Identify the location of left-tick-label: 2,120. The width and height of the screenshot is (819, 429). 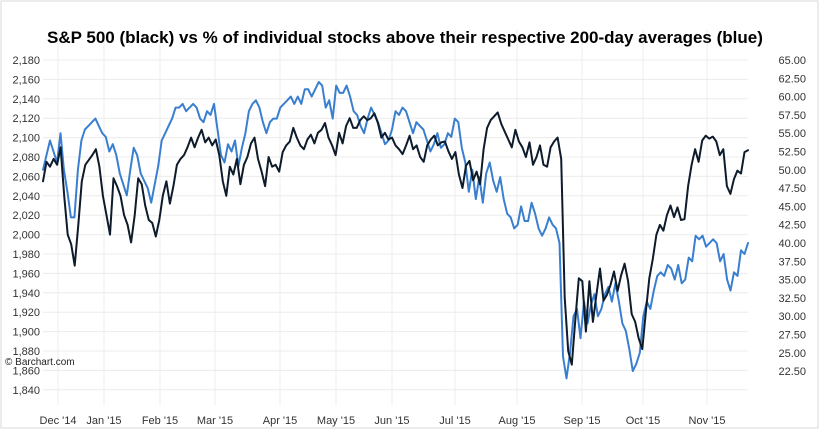
(26, 119).